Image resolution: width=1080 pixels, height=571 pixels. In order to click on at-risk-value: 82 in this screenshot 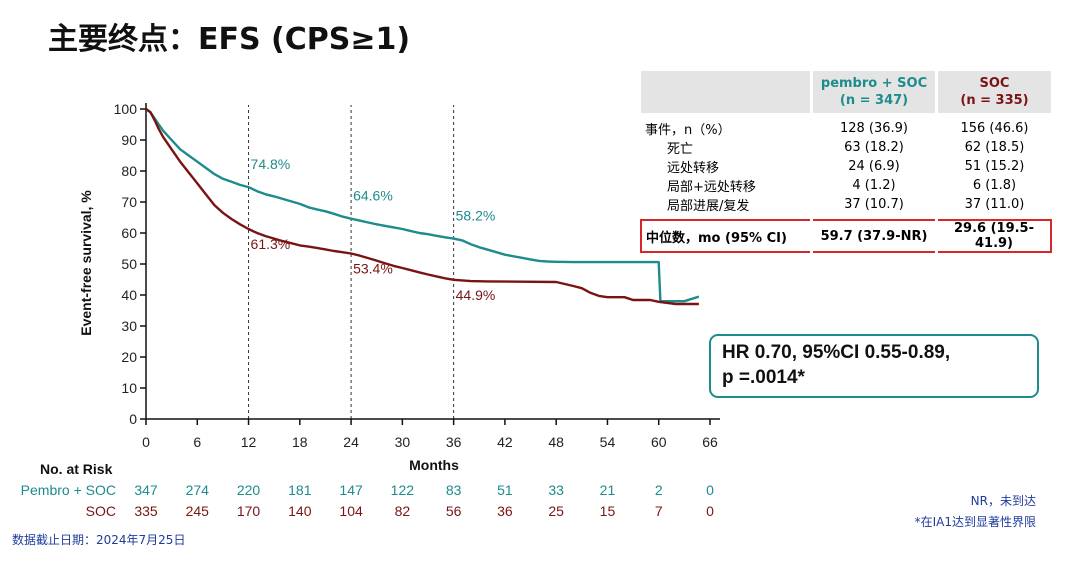, I will do `click(403, 511)`.